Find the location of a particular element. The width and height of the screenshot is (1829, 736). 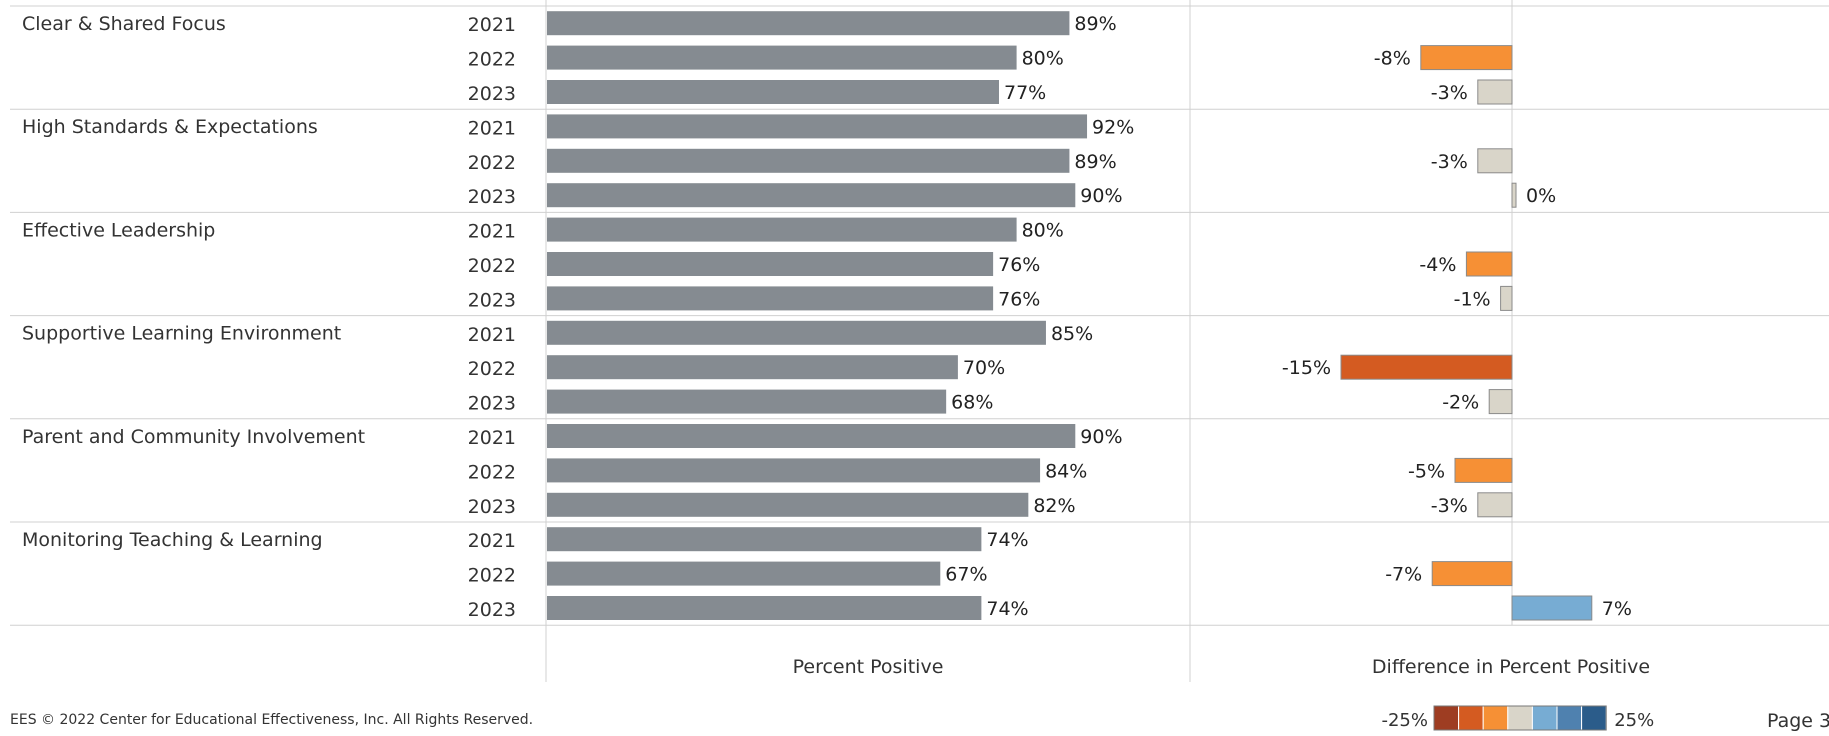

percent-label: 92% is located at coordinates (1113, 127).